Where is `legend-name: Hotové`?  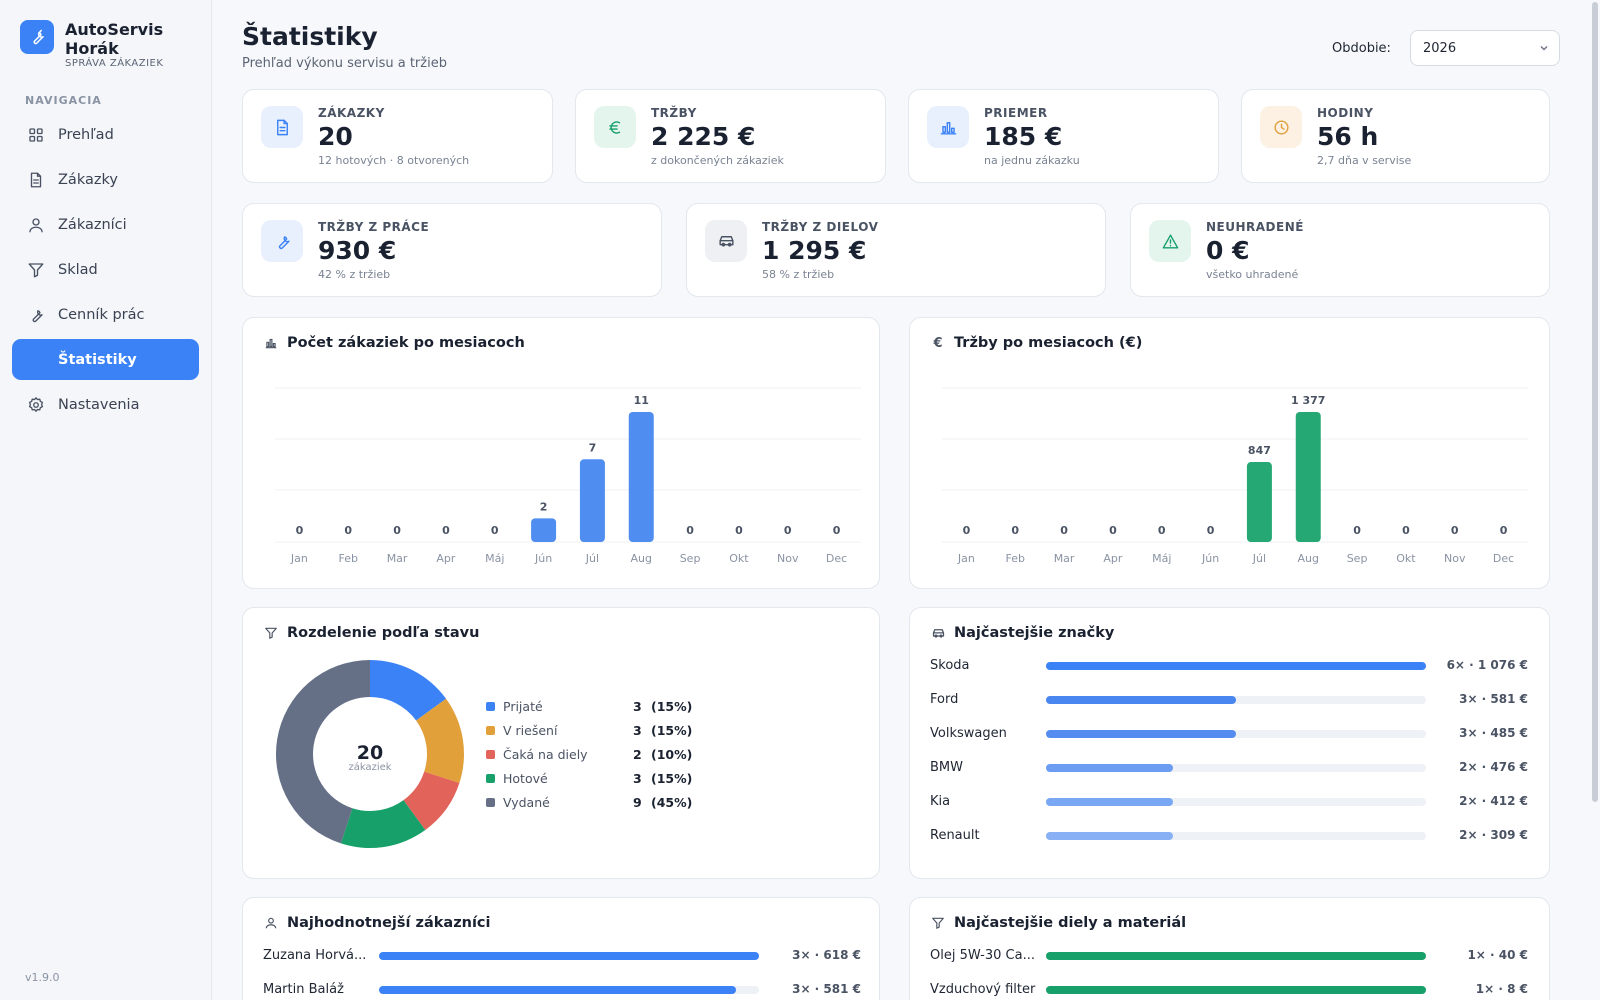
legend-name: Hotové is located at coordinates (525, 778).